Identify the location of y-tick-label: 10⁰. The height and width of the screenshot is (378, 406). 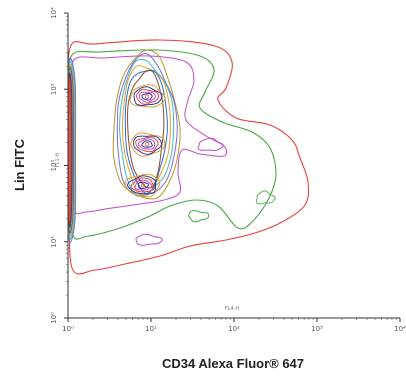
(54, 318).